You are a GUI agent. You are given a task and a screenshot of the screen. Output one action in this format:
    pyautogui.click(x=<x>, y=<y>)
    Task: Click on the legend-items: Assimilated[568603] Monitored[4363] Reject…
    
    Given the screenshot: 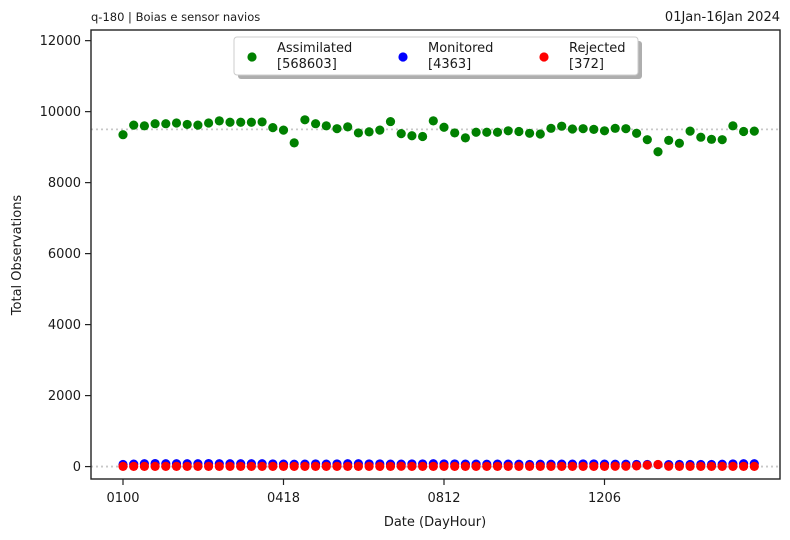 What is the action you would take?
    pyautogui.click(x=436, y=56)
    